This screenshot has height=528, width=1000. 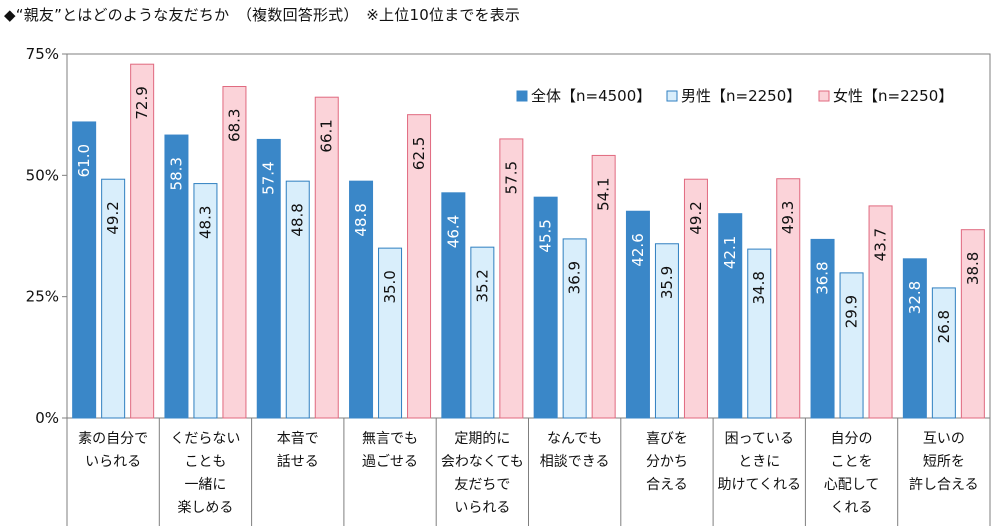 I want to click on x-tick-label: 無言でも, so click(x=390, y=439).